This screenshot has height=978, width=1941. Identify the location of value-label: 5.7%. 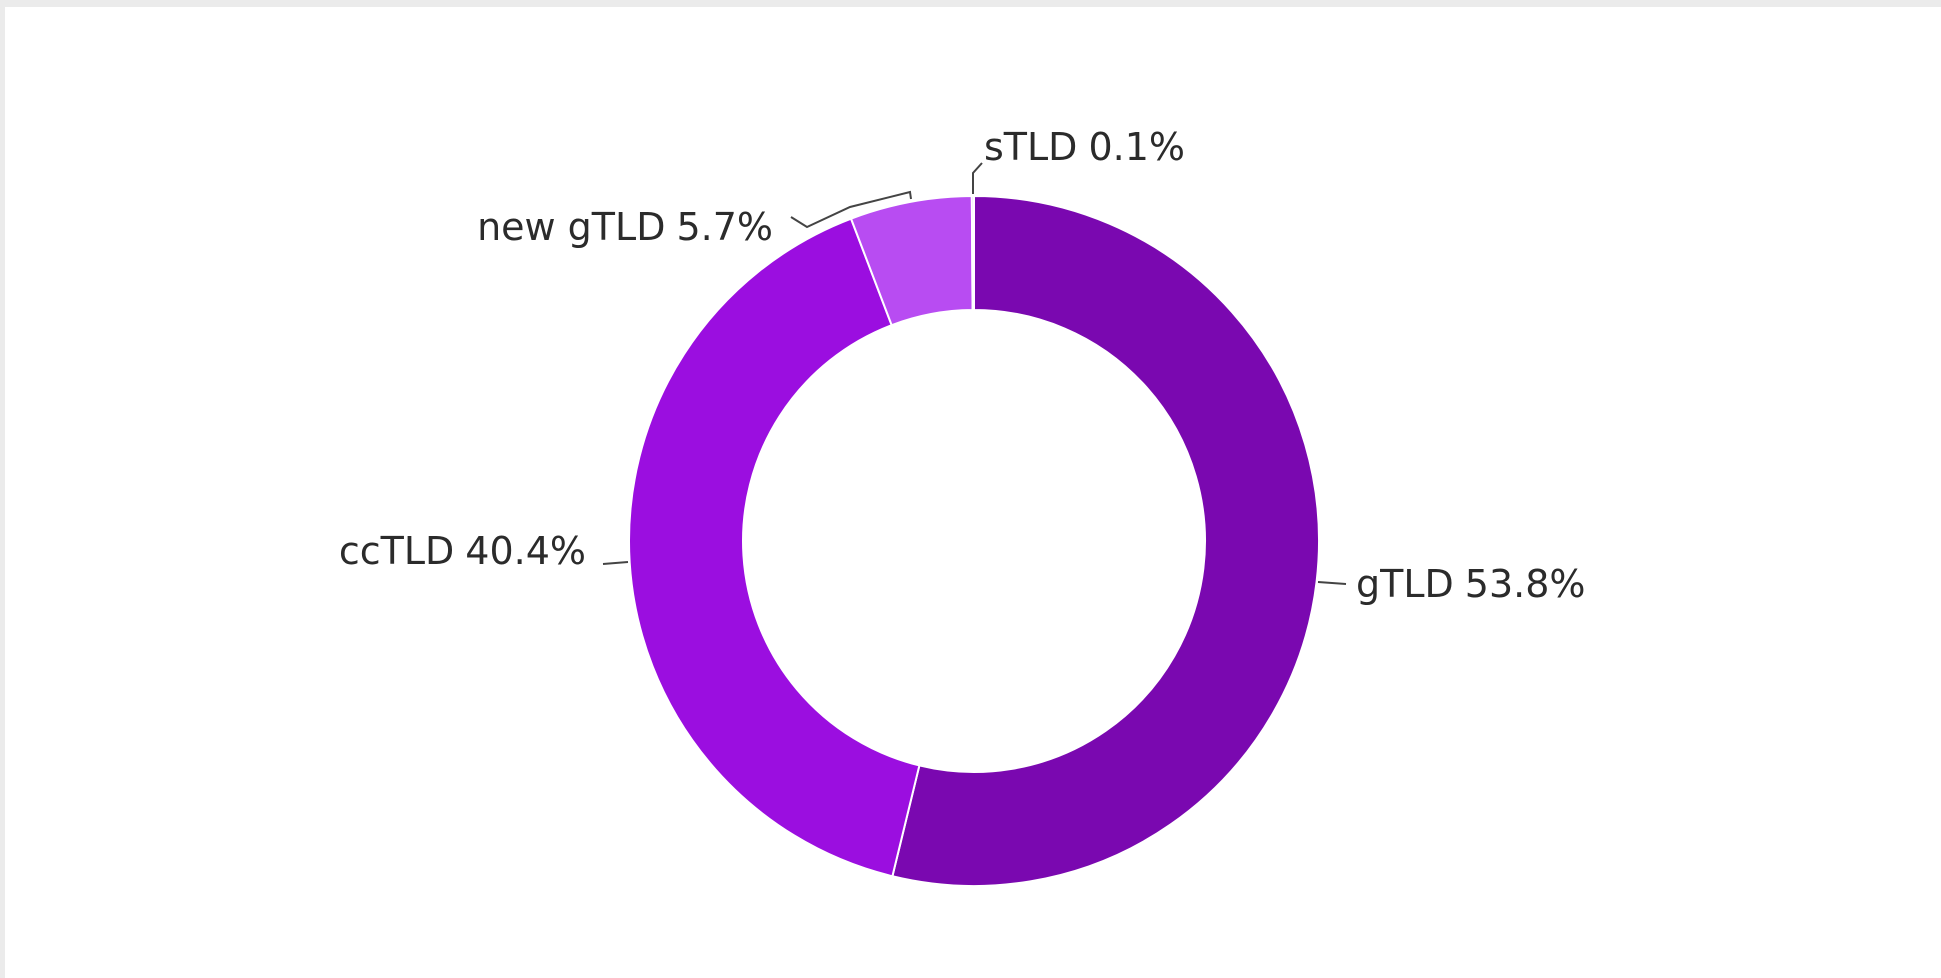
(724, 227).